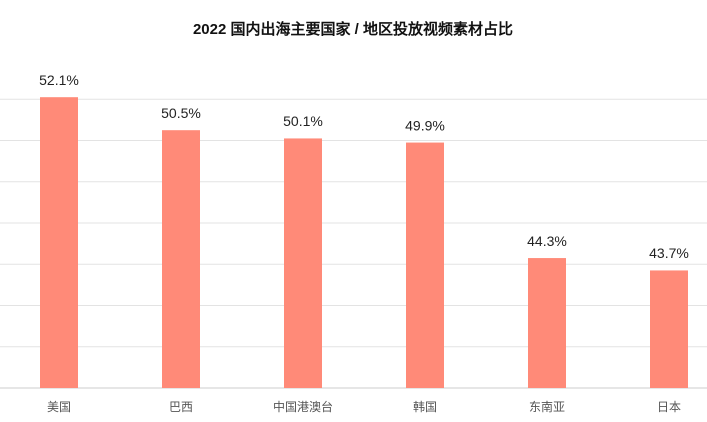  What do you see at coordinates (181, 407) in the screenshot?
I see `x-tick-label: 巴西` at bounding box center [181, 407].